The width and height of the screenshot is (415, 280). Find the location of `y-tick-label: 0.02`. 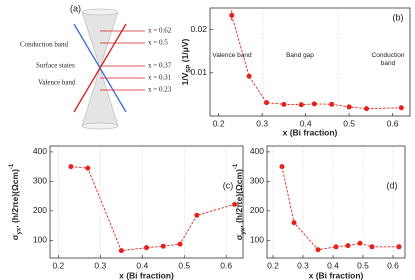

y-tick-label: 0.02 is located at coordinates (198, 29).